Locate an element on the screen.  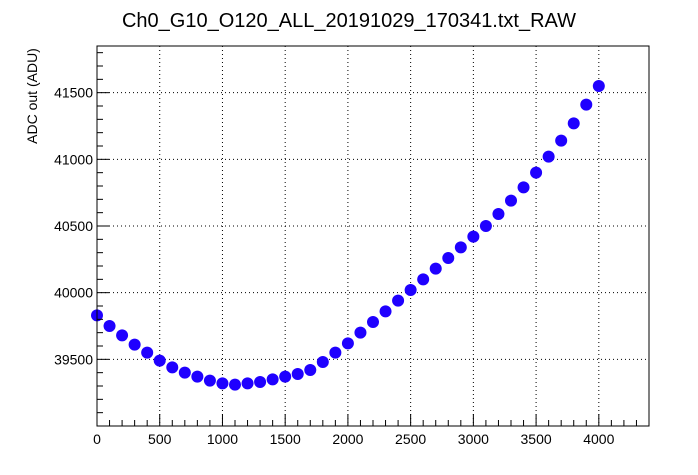
y-tick-label: 41500 is located at coordinates (73, 93).